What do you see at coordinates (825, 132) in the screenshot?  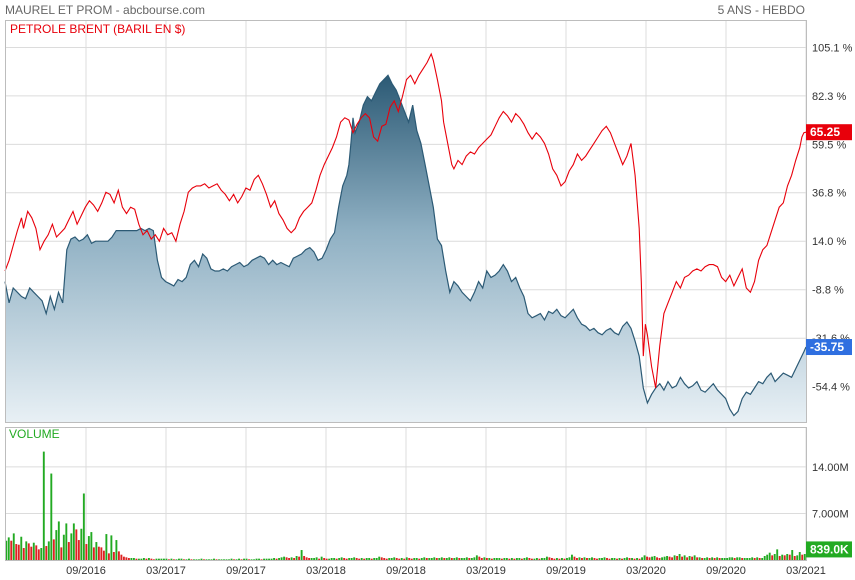 I see `oil-last-value-tag: 65.25` at bounding box center [825, 132].